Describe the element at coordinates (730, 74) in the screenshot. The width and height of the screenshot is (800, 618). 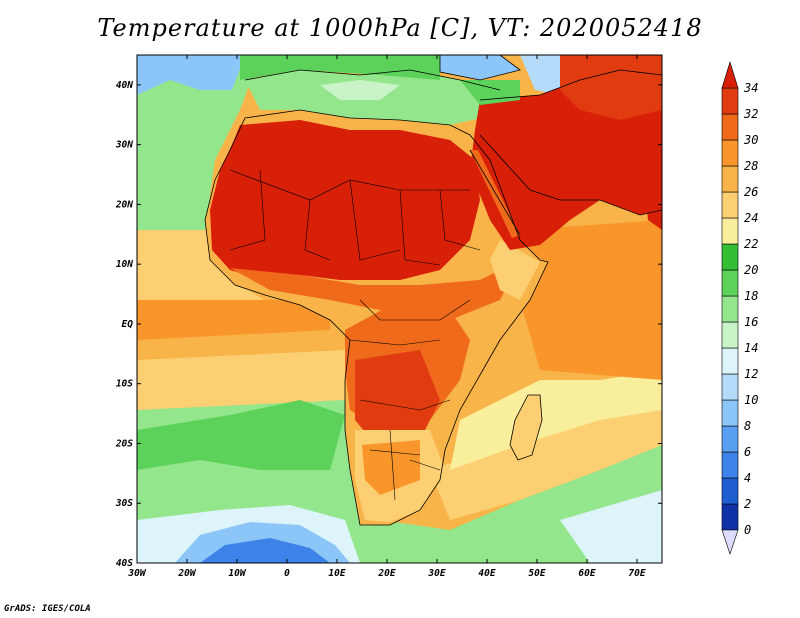
I see `colorbar-over-triangle` at that location.